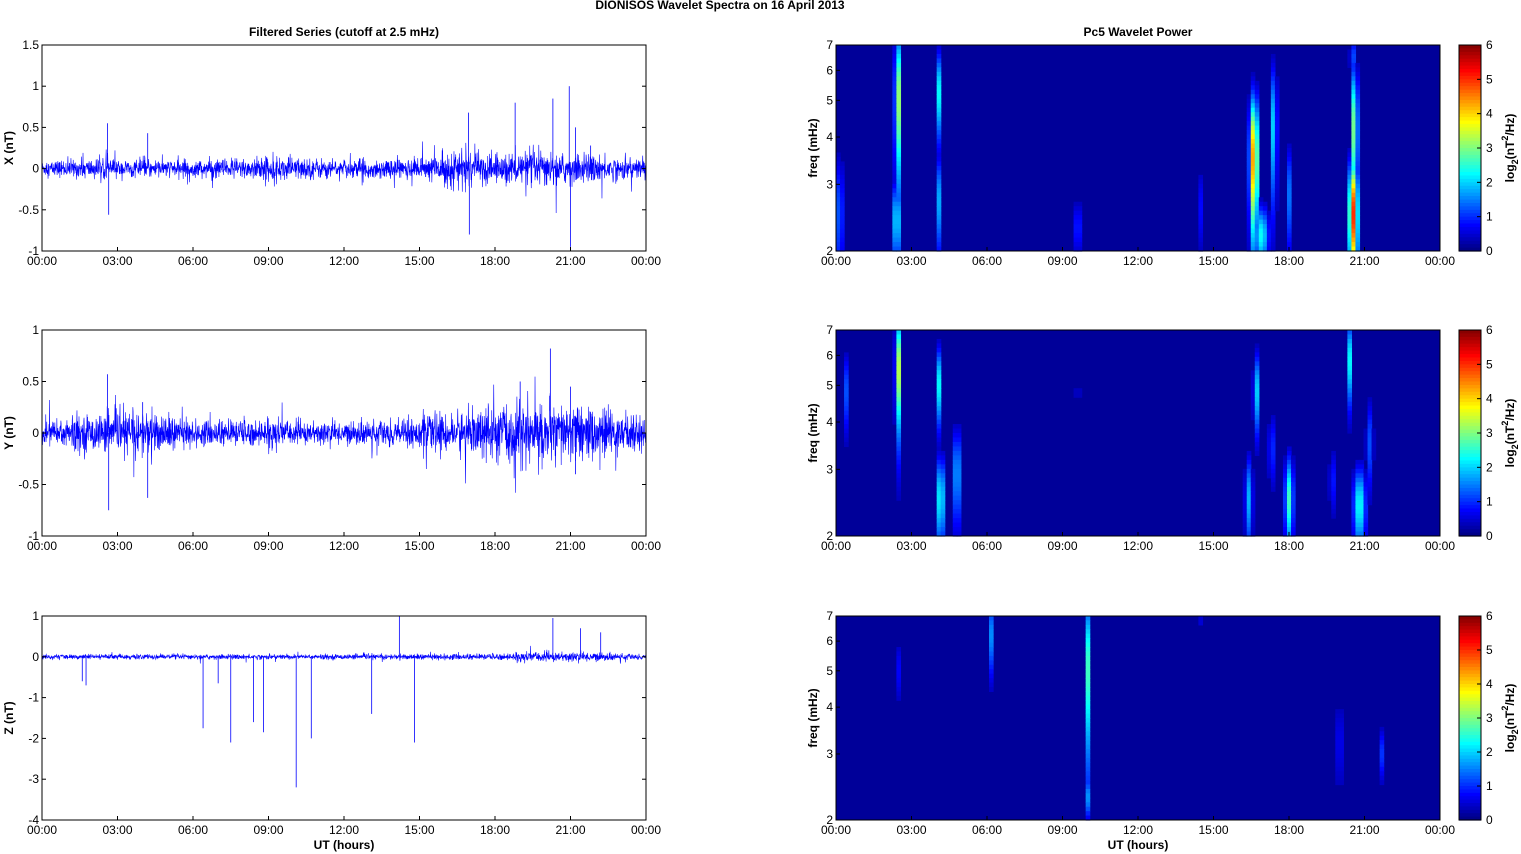 This screenshot has width=1521, height=854. What do you see at coordinates (1062, 546) in the screenshot?
I see `x-tick-label: 09:00` at bounding box center [1062, 546].